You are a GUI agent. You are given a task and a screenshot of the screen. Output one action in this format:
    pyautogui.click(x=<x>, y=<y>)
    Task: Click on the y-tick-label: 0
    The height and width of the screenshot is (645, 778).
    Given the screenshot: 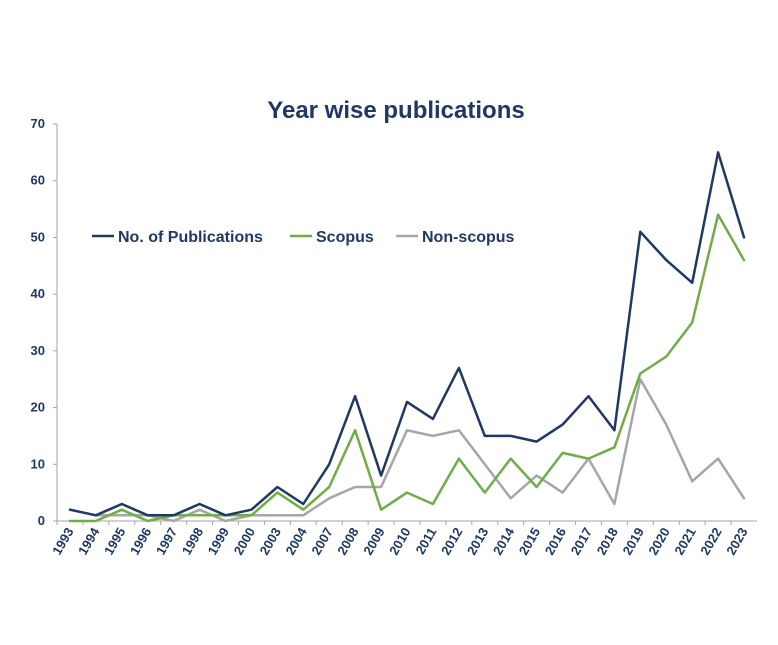 What is the action you would take?
    pyautogui.click(x=41, y=520)
    